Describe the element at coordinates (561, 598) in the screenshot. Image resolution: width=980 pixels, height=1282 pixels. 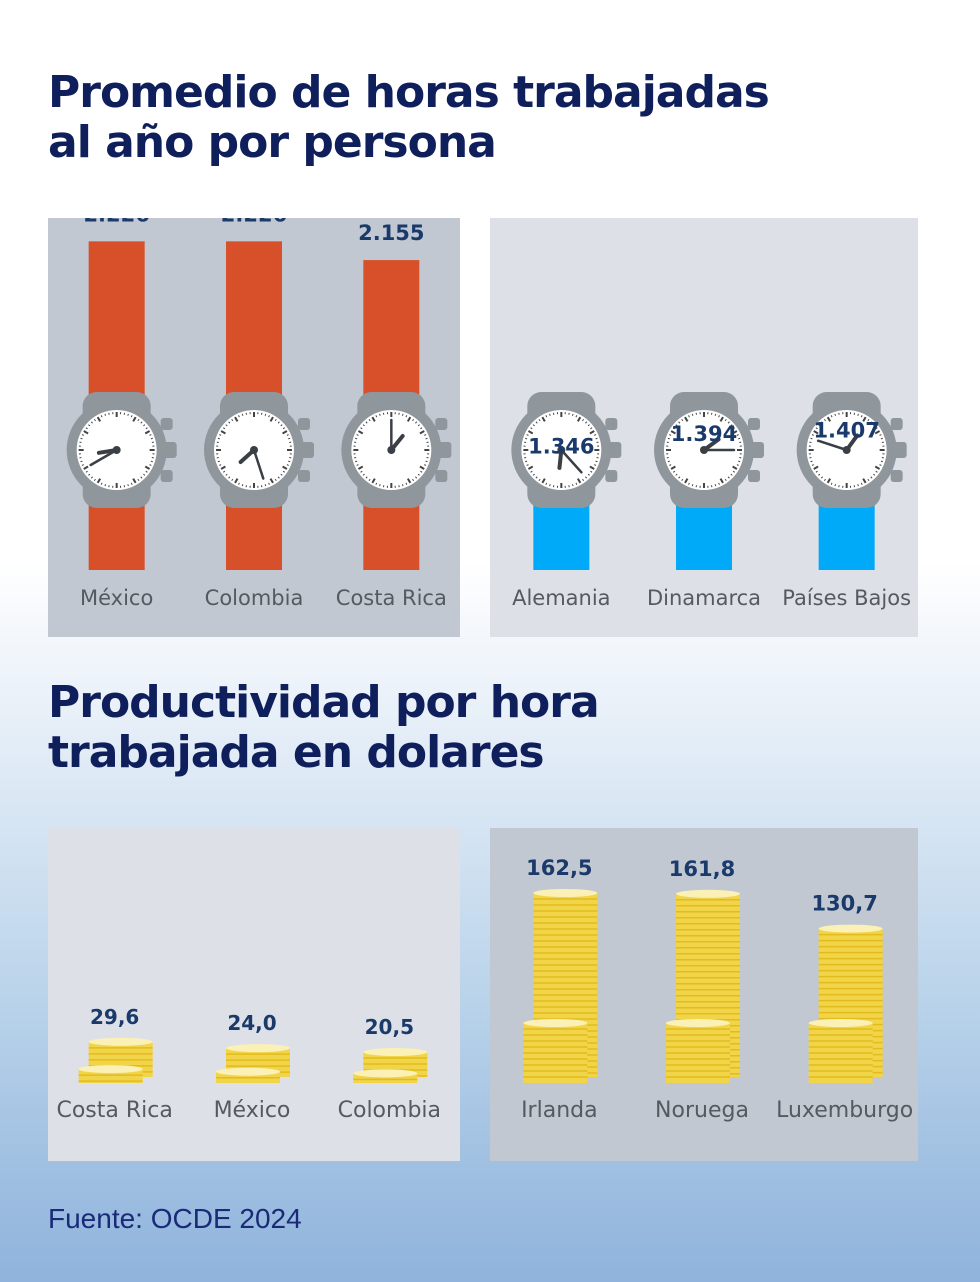
I see `watch-category-label: Alemania` at that location.